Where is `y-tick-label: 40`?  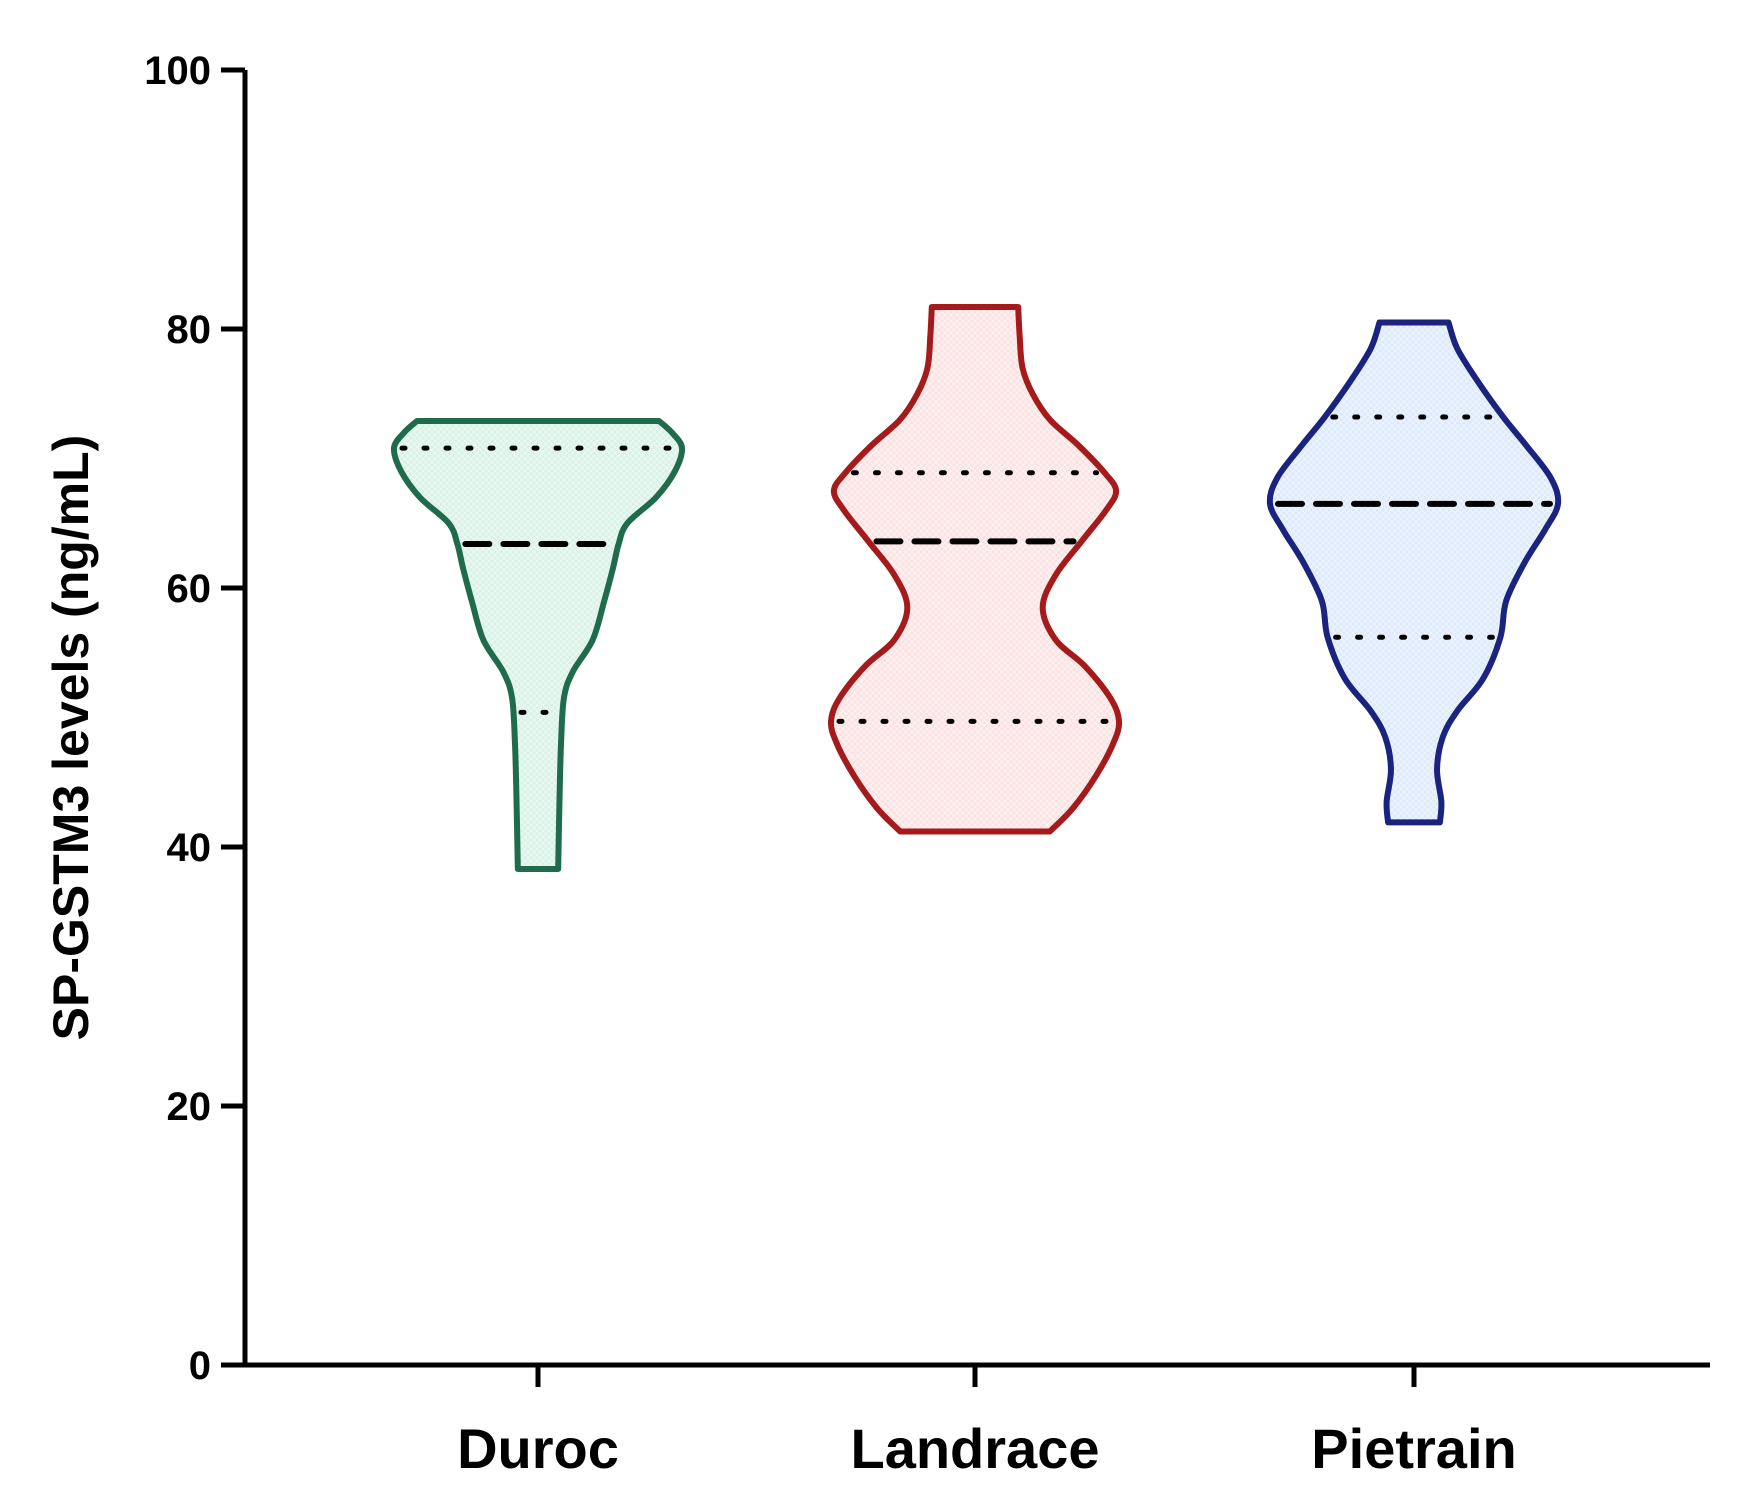
y-tick-label: 40 is located at coordinates (189, 848).